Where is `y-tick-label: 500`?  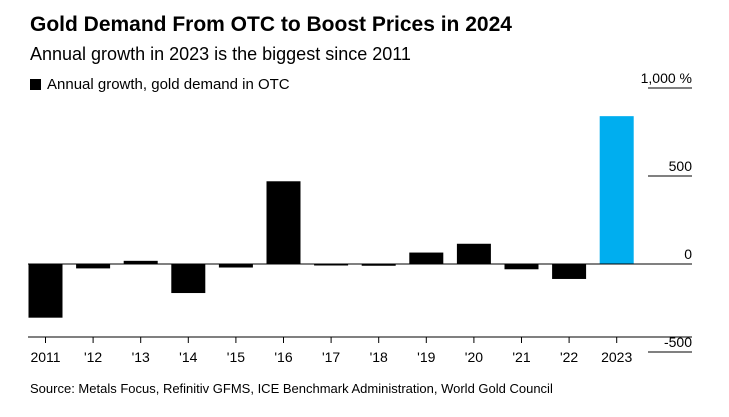 y-tick-label: 500 is located at coordinates (681, 166).